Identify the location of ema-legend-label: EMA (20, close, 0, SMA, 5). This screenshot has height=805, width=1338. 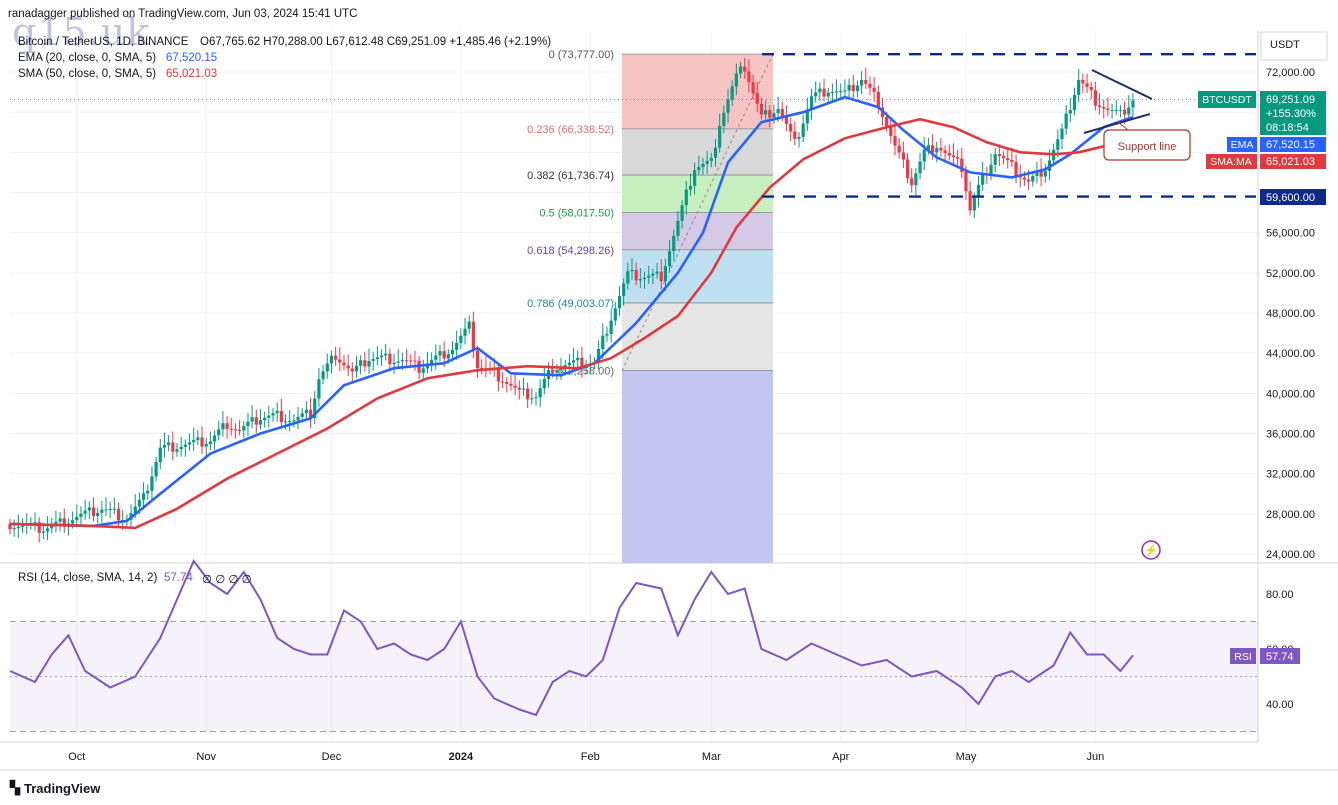
(87, 58).